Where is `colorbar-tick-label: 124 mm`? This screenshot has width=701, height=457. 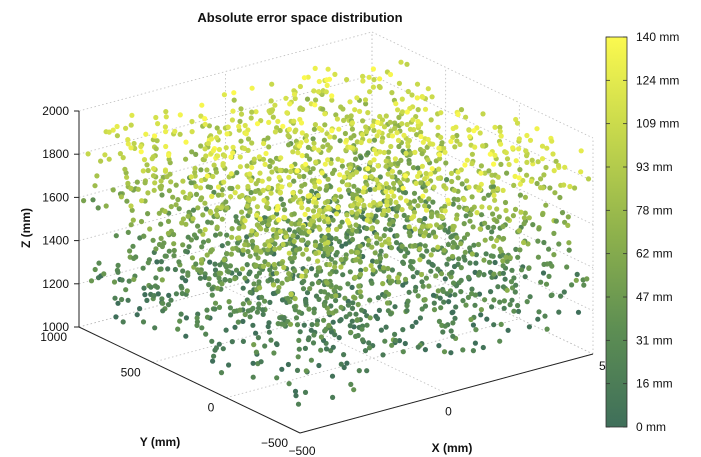
colorbar-tick-label: 124 mm is located at coordinates (657, 80).